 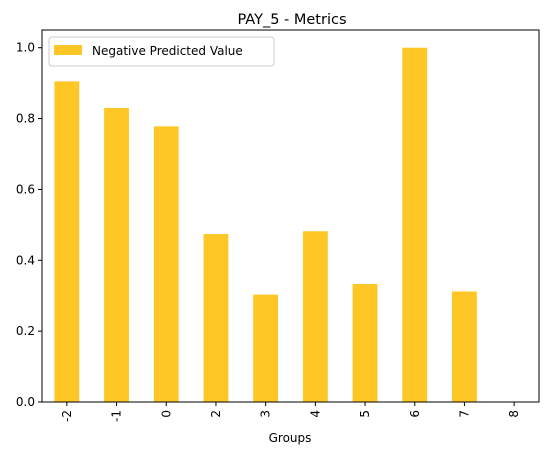 What do you see at coordinates (67, 241) in the screenshot?
I see `bar--2` at bounding box center [67, 241].